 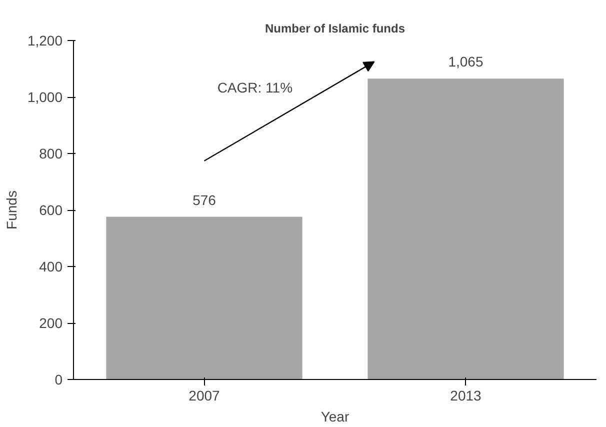 What do you see at coordinates (11, 210) in the screenshot?
I see `y-axis-title: Funds` at bounding box center [11, 210].